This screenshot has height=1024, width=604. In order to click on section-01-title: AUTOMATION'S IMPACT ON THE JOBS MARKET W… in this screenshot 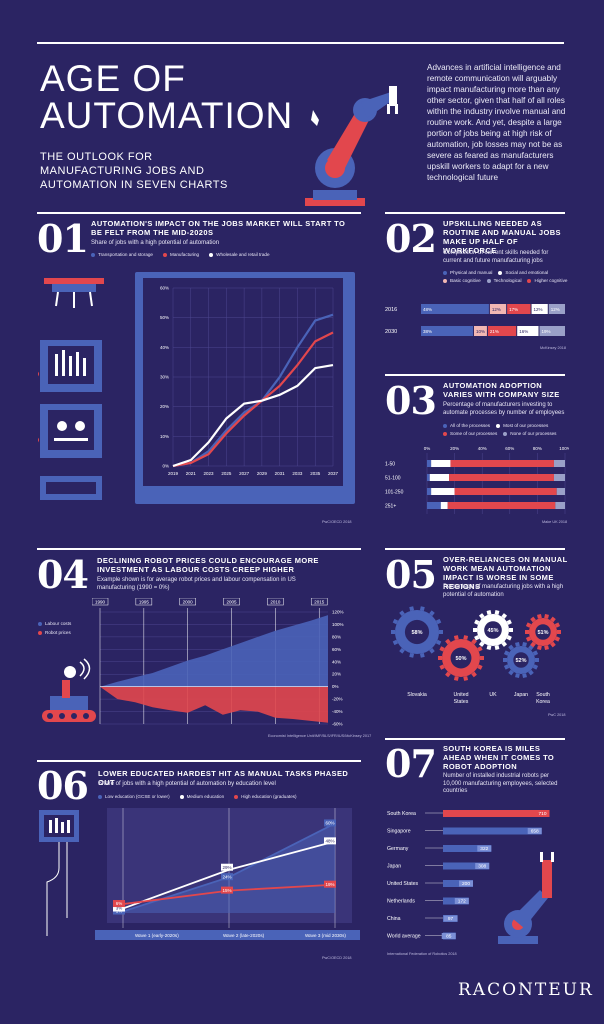, I will do `click(218, 228)`.